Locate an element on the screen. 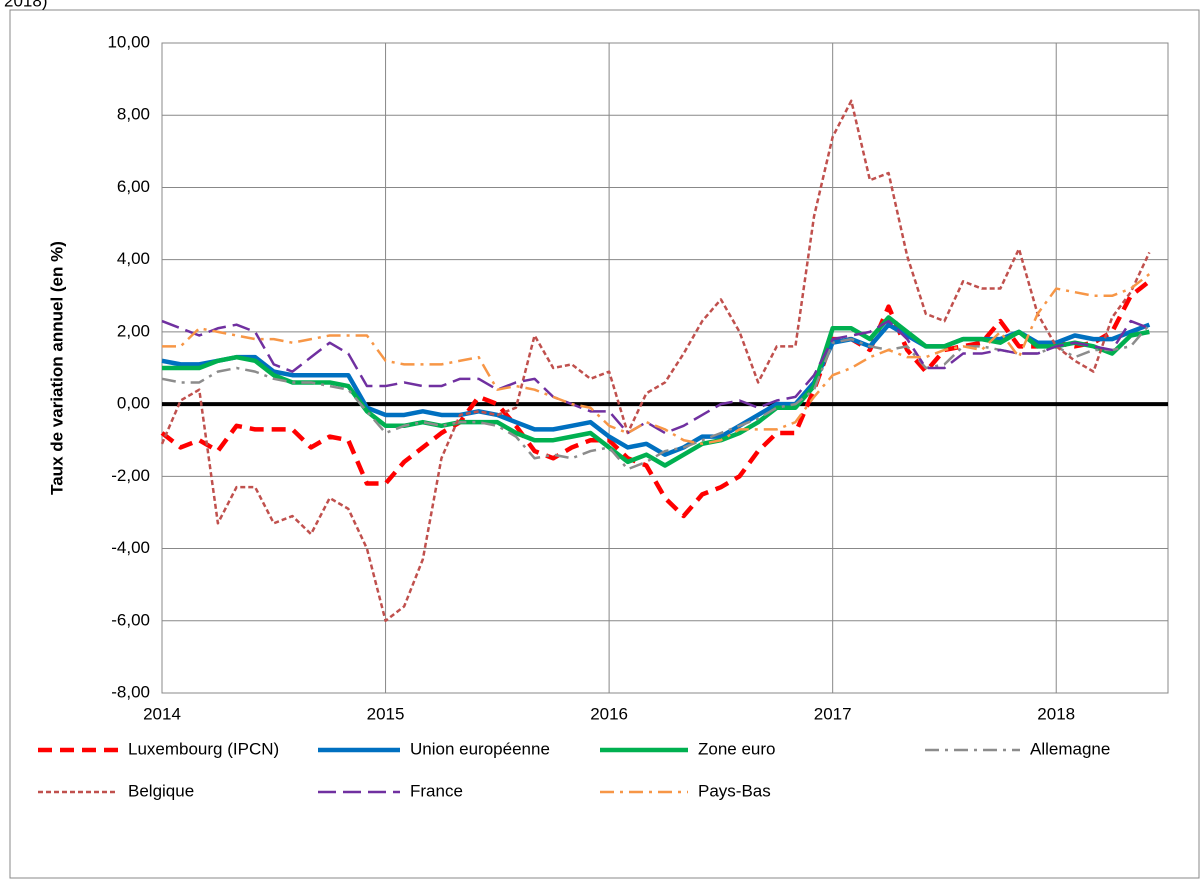  legend-label: Zone euro is located at coordinates (737, 748).